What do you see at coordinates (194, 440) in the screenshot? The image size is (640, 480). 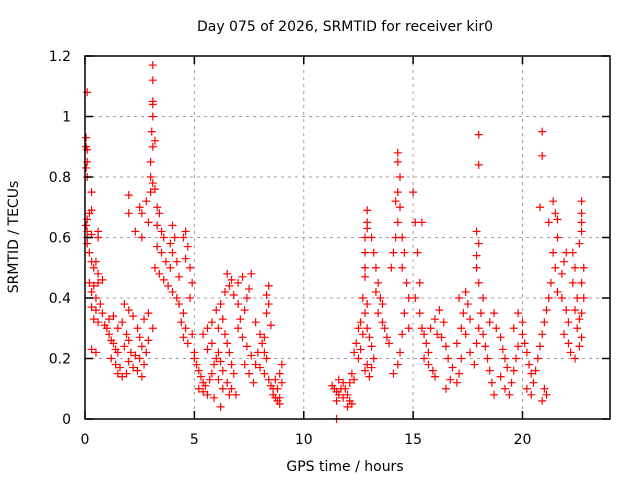 I see `x-tick-label: 5` at bounding box center [194, 440].